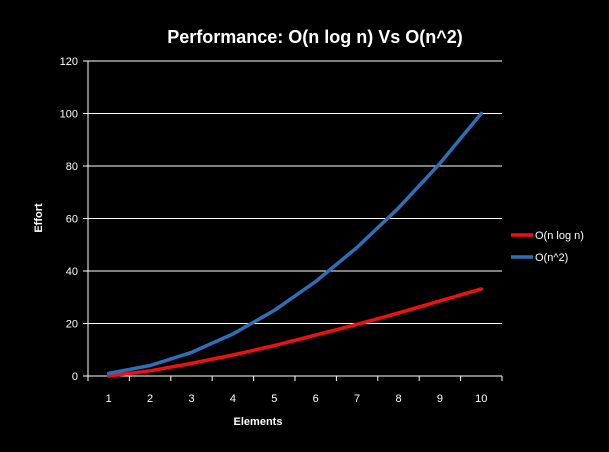 The height and width of the screenshot is (452, 609). I want to click on y-tick-label: 60, so click(72, 220).